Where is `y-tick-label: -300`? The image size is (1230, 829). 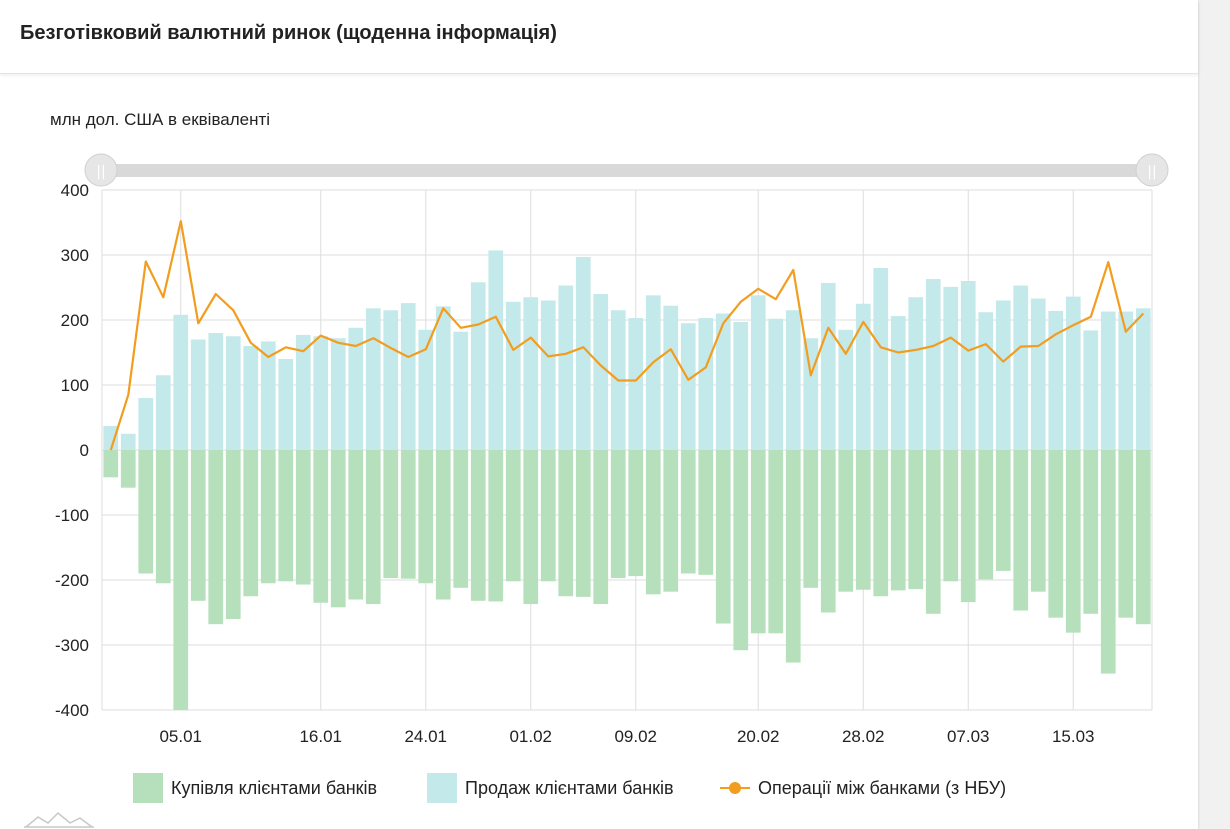
y-tick-label: -300 is located at coordinates (72, 645).